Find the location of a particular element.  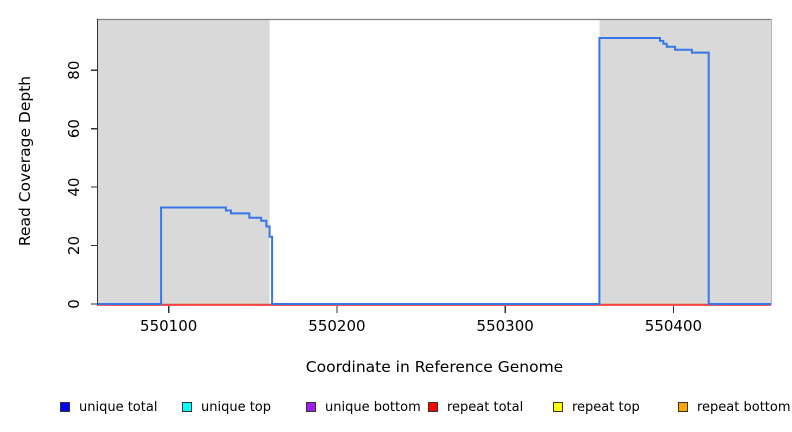

legend-label: repeat top is located at coordinates (606, 407).